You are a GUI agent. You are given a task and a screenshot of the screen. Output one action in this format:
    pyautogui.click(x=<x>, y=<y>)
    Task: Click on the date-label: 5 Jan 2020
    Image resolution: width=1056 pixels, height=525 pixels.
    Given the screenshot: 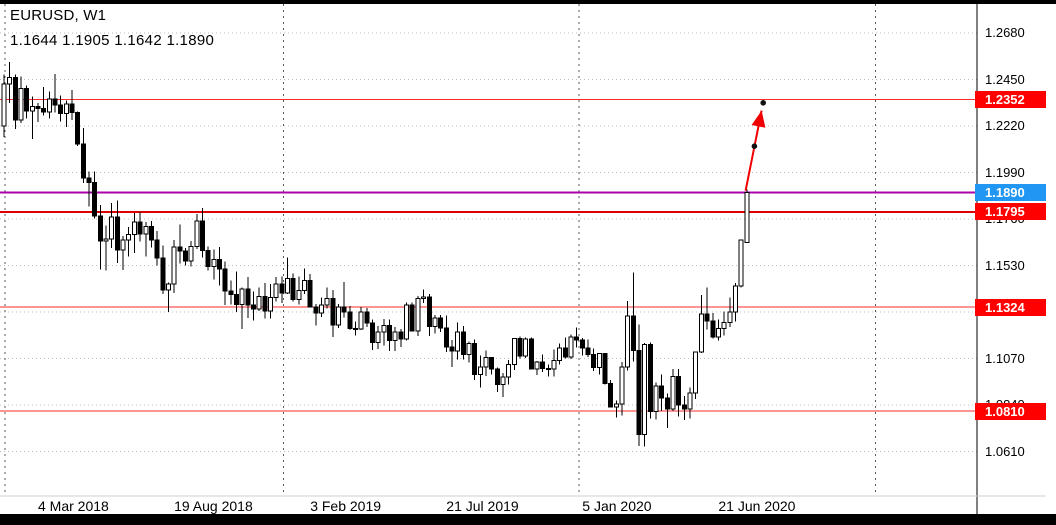 What is the action you would take?
    pyautogui.click(x=617, y=506)
    